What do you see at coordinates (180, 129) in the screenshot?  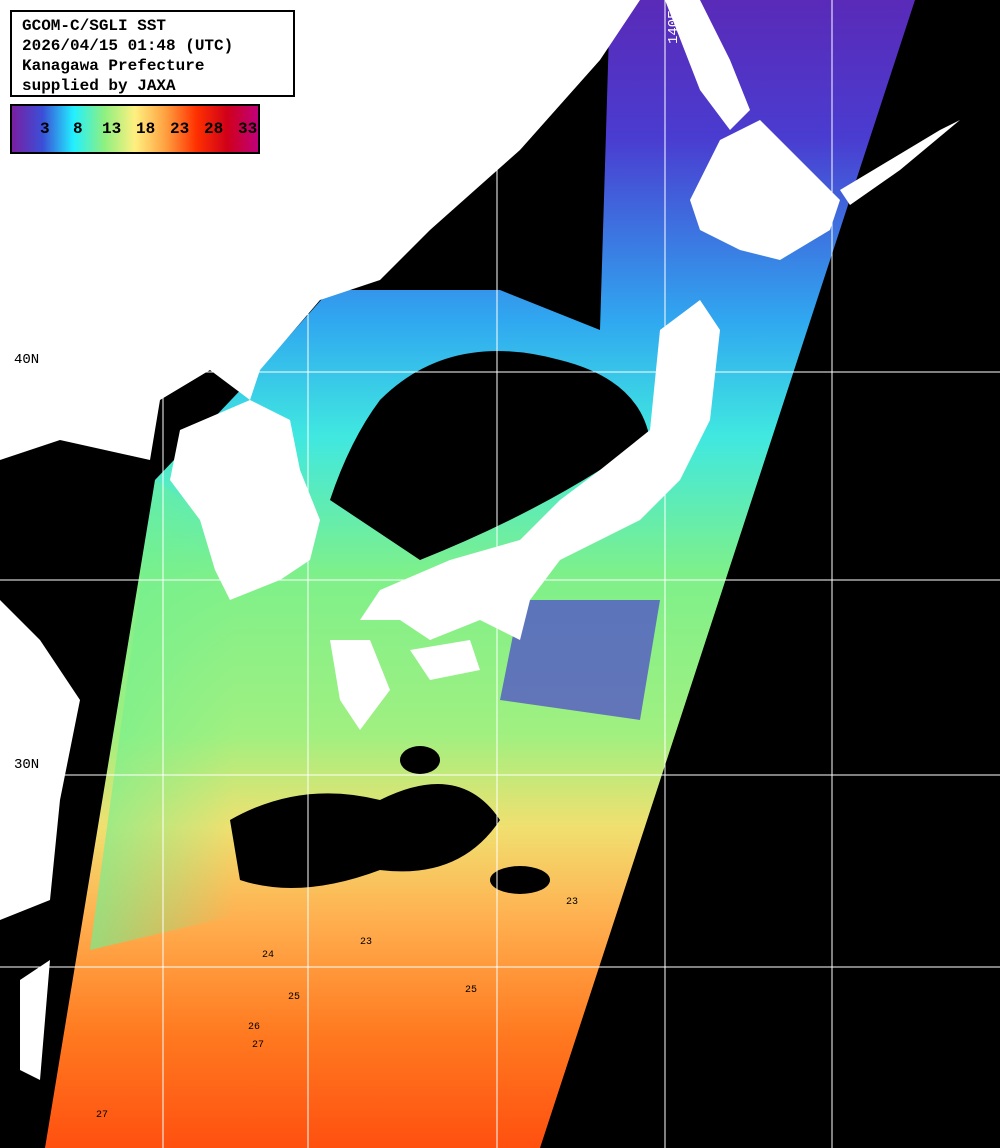 I see `colorbar-tick: 23` at bounding box center [180, 129].